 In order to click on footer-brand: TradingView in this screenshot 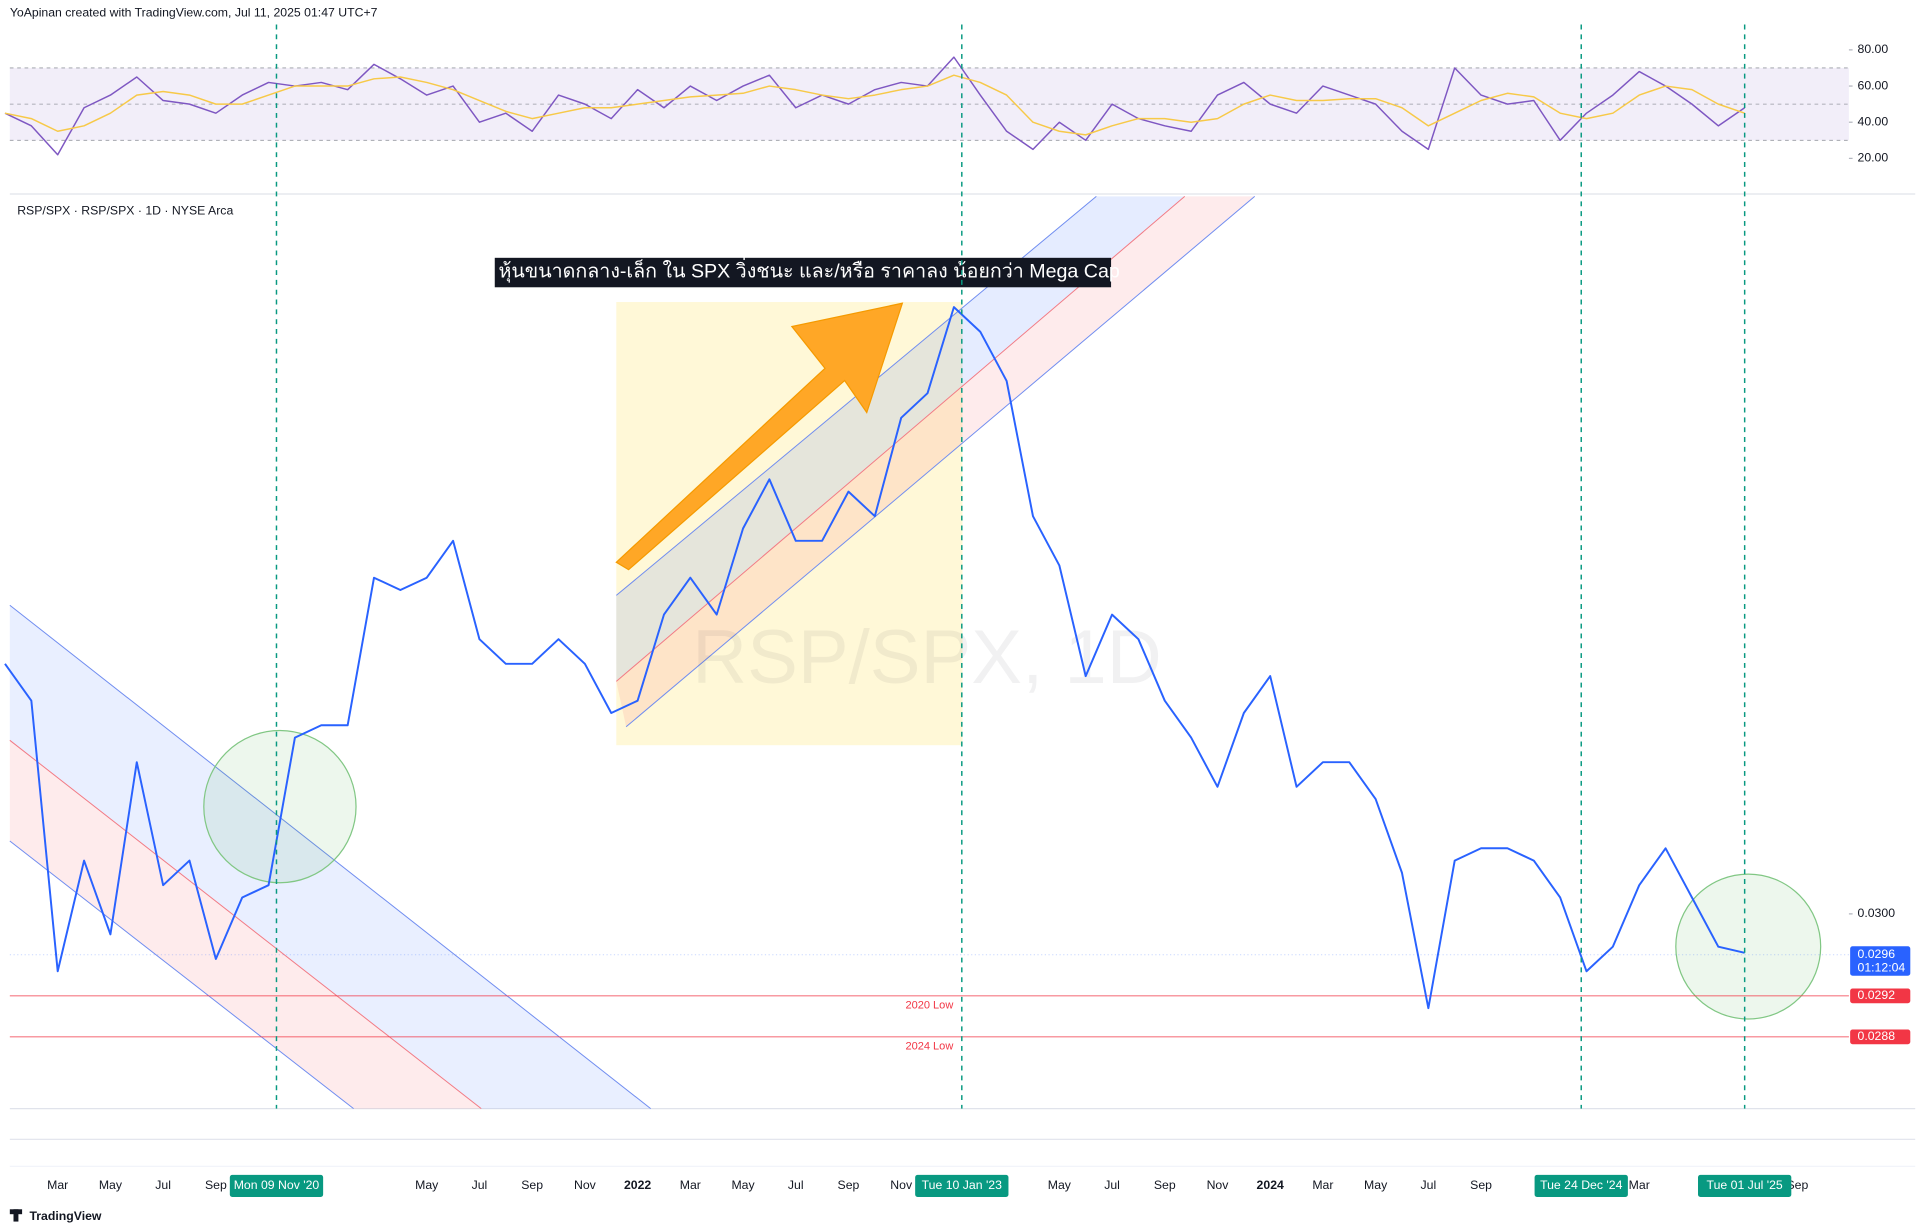, I will do `click(65, 1216)`.